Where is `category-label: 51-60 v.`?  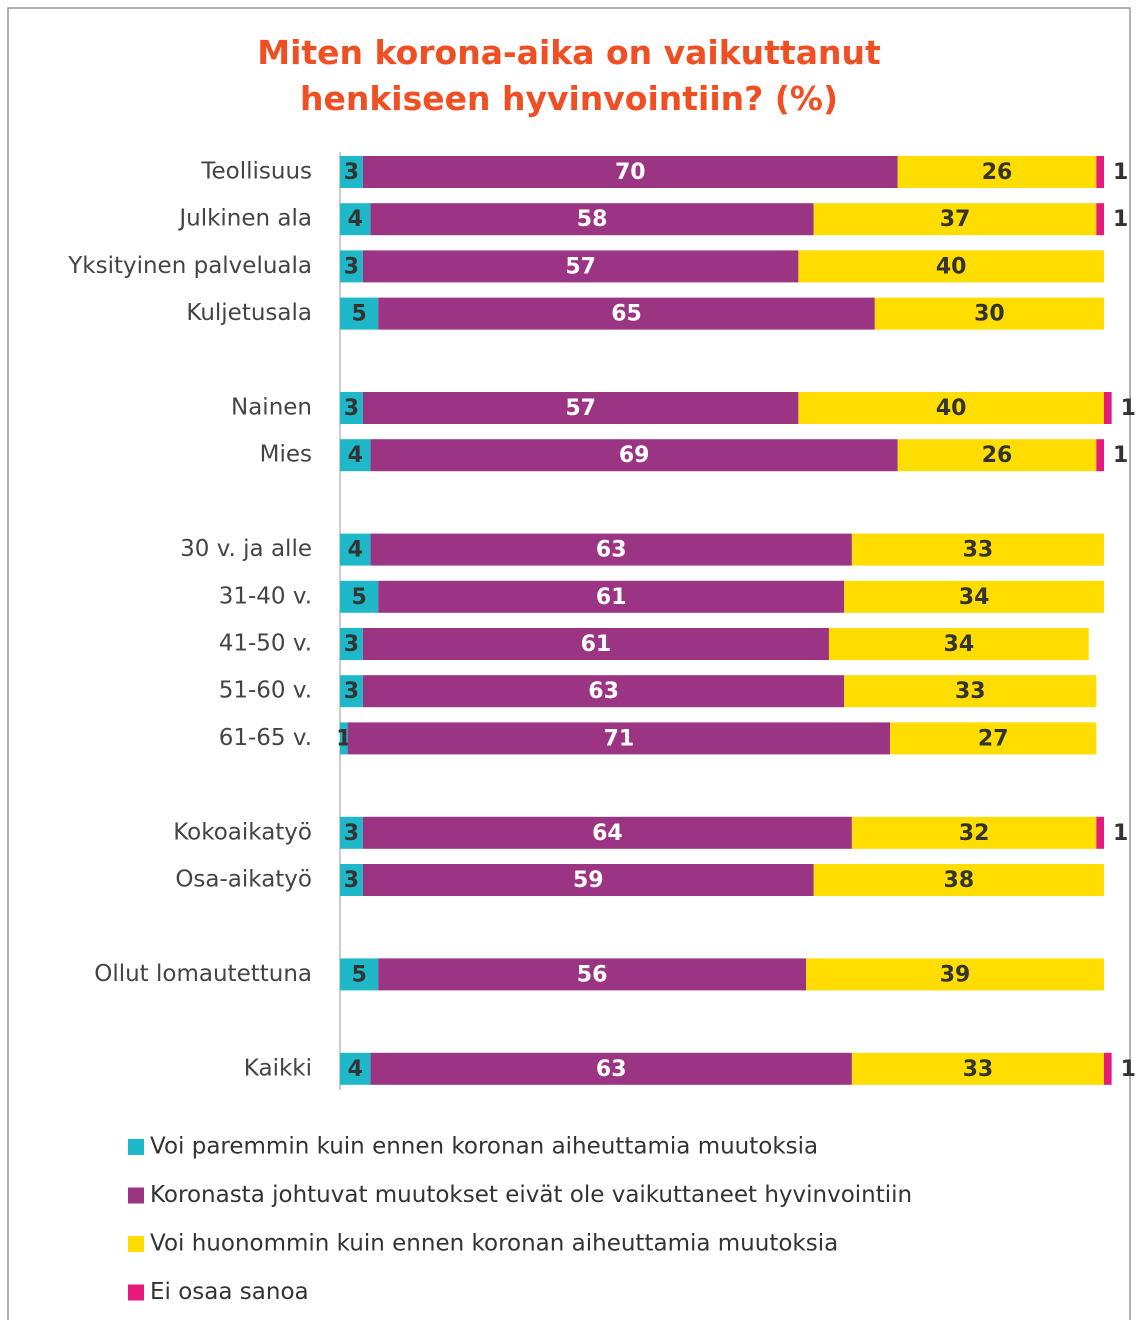
category-label: 51-60 v. is located at coordinates (265, 691).